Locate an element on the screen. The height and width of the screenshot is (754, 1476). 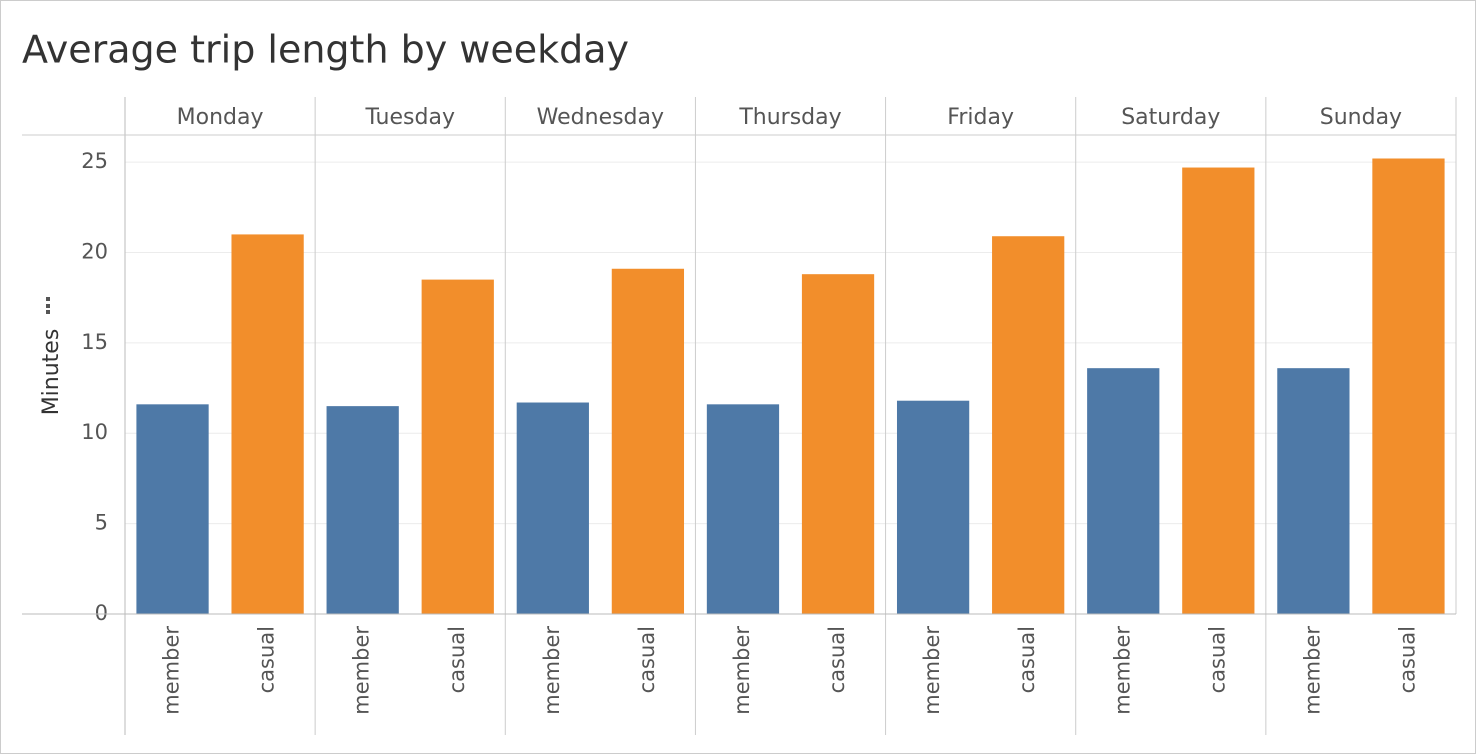
y-tick-label: 5 is located at coordinates (101, 523).